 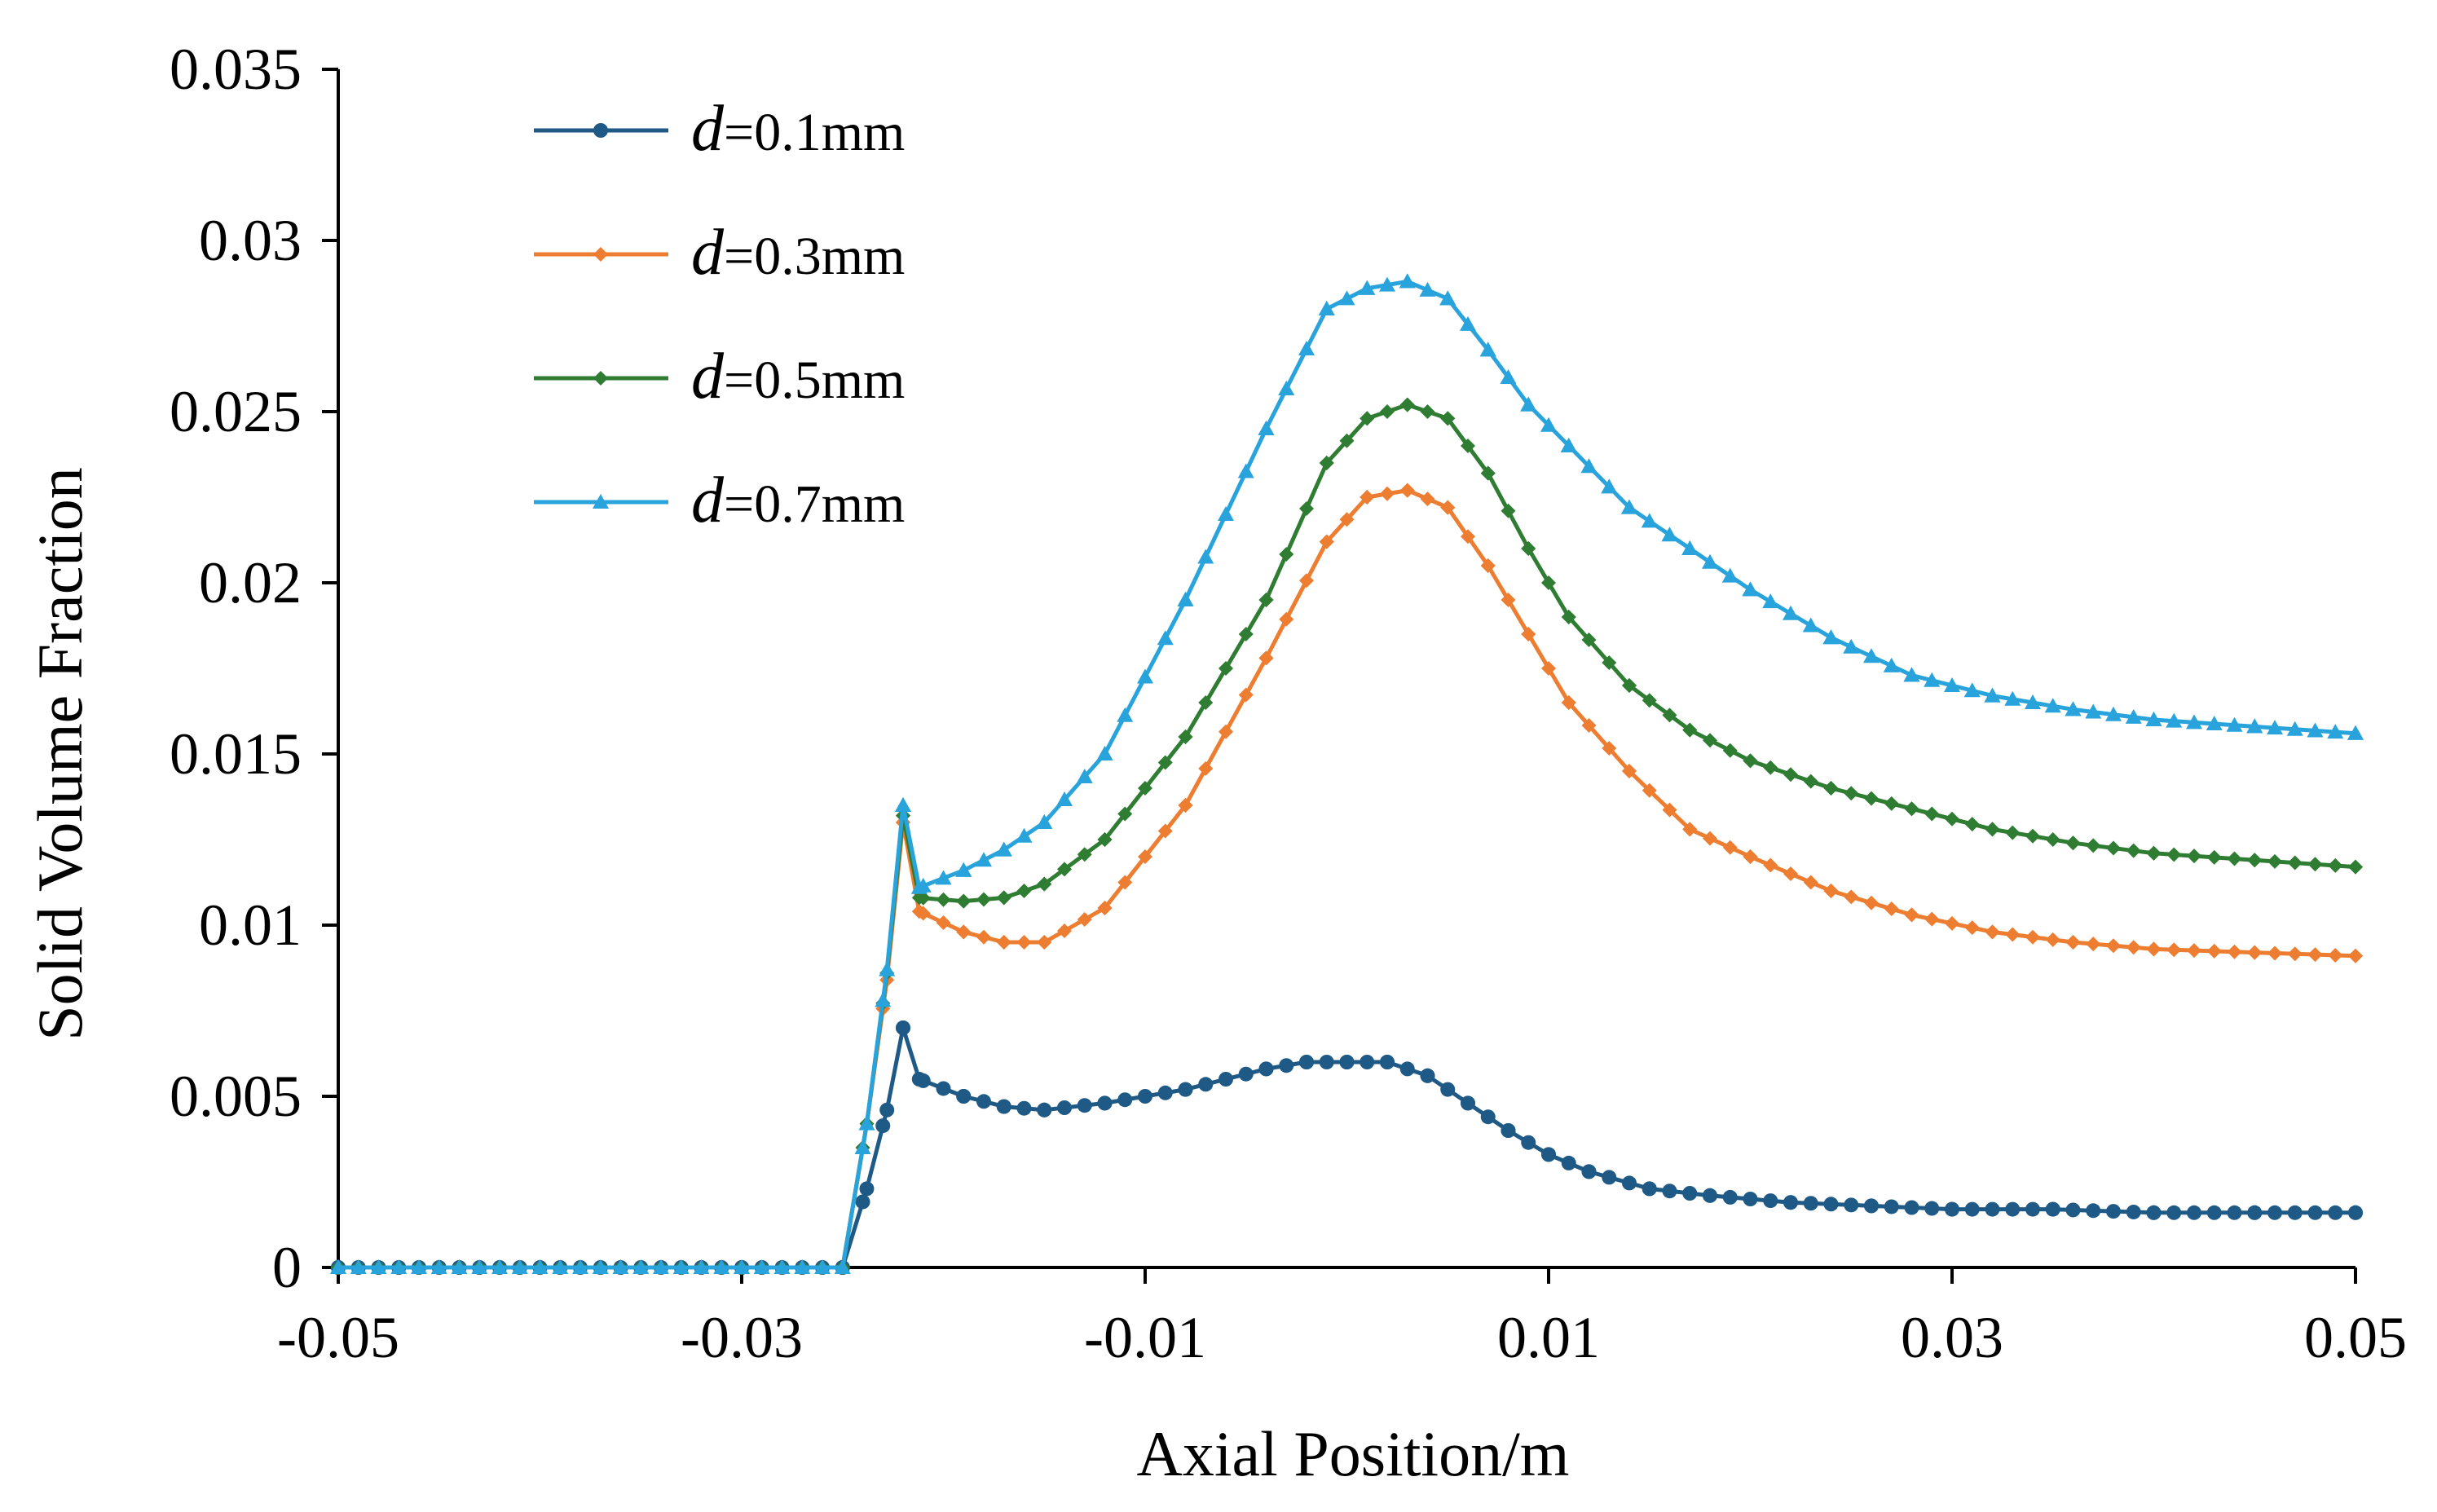 What do you see at coordinates (236, 1097) in the screenshot?
I see `y-tick-label: 0.005` at bounding box center [236, 1097].